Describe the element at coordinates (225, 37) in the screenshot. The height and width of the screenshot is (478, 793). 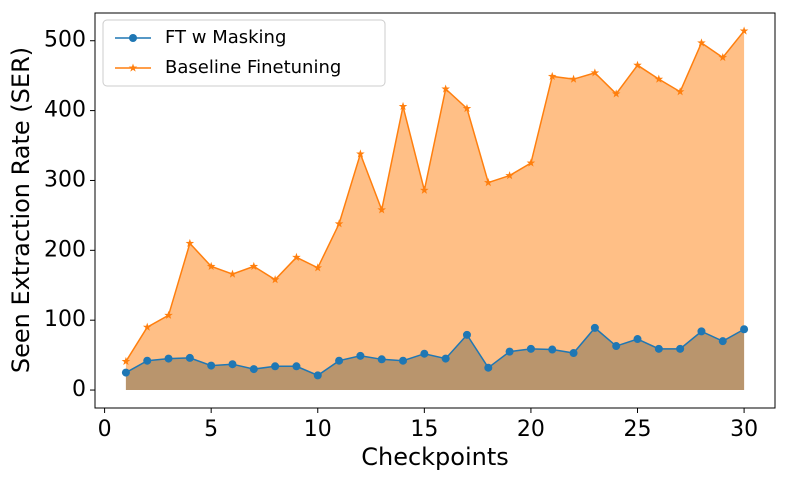
I see `legend-label: FT w Masking` at that location.